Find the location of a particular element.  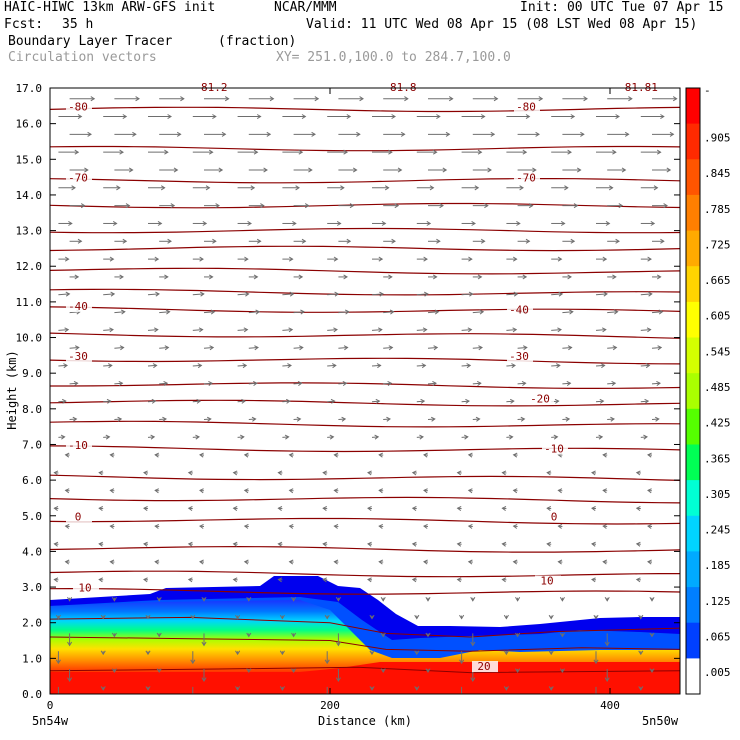

colorbar-label: .605 is located at coordinates (717, 316).